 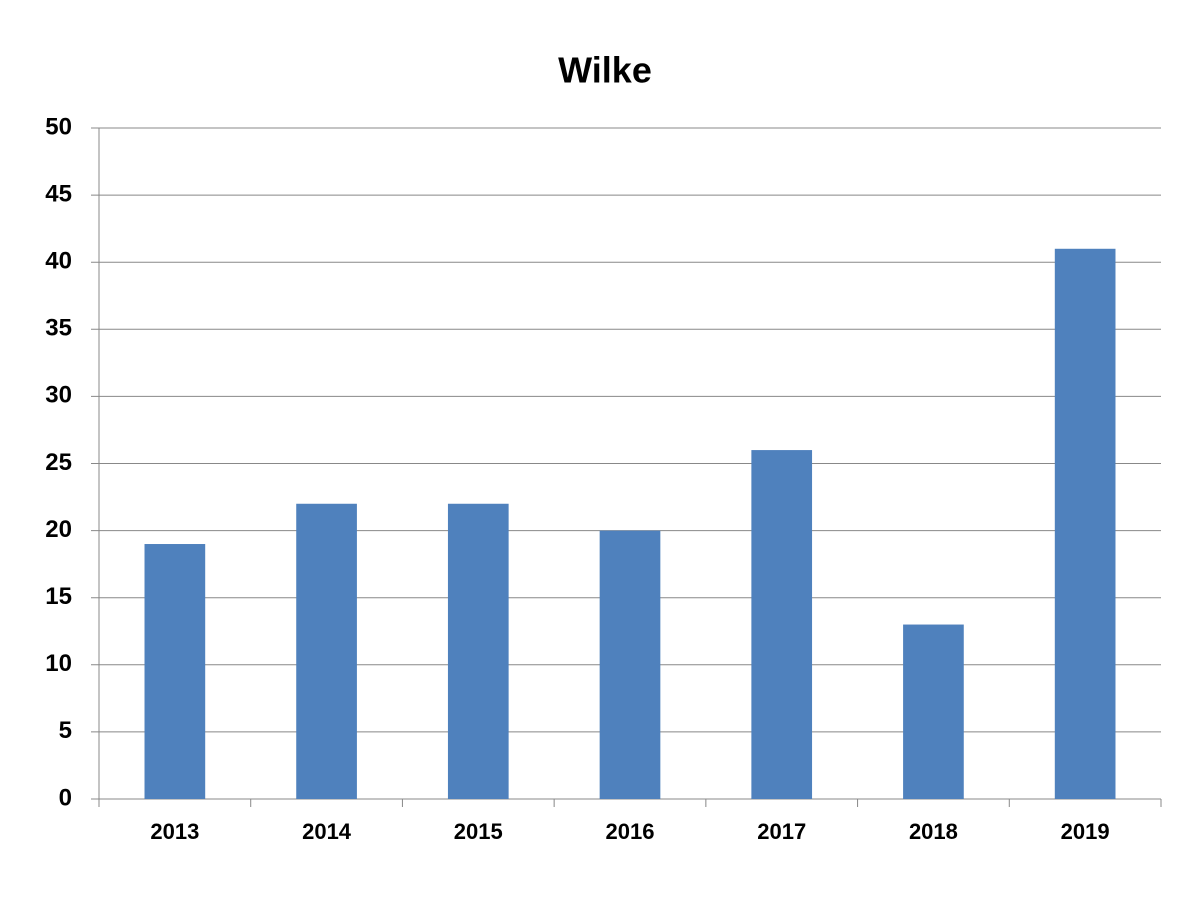 I want to click on y-tick-label: 35, so click(x=58, y=328).